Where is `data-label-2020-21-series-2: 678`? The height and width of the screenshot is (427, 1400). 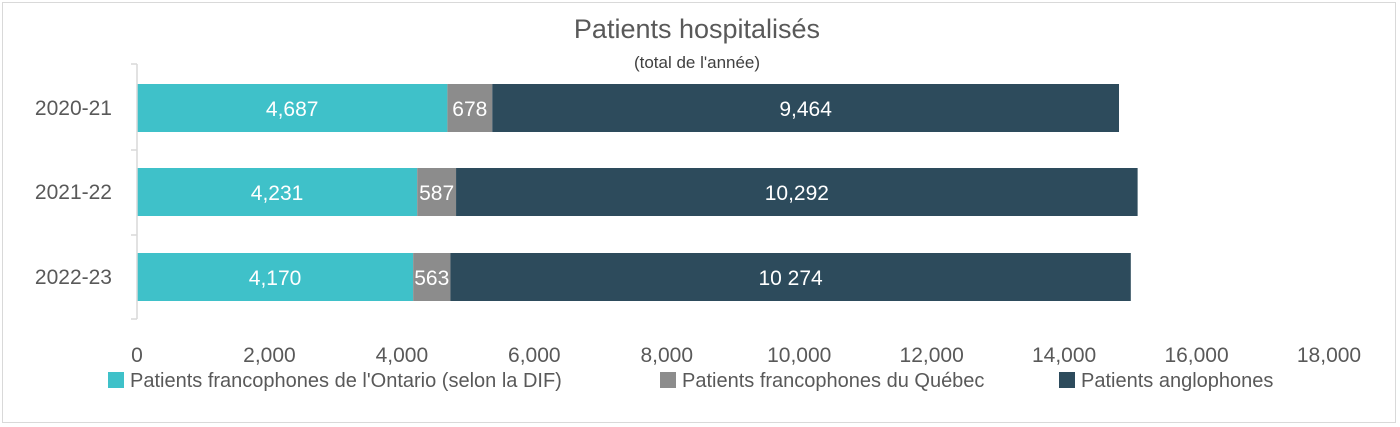 data-label-2020-21-series-2: 678 is located at coordinates (469, 109).